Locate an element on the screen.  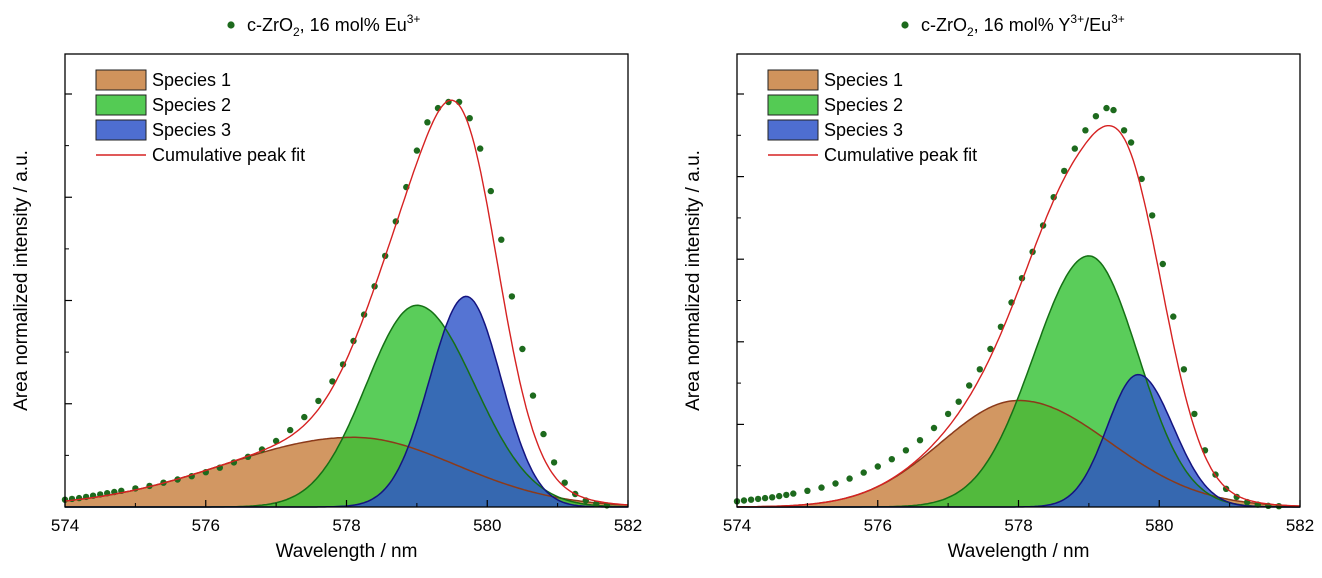
chart-title: c-ZrO2, 16 mol% Y3+/Eu3+ is located at coordinates (1023, 25).